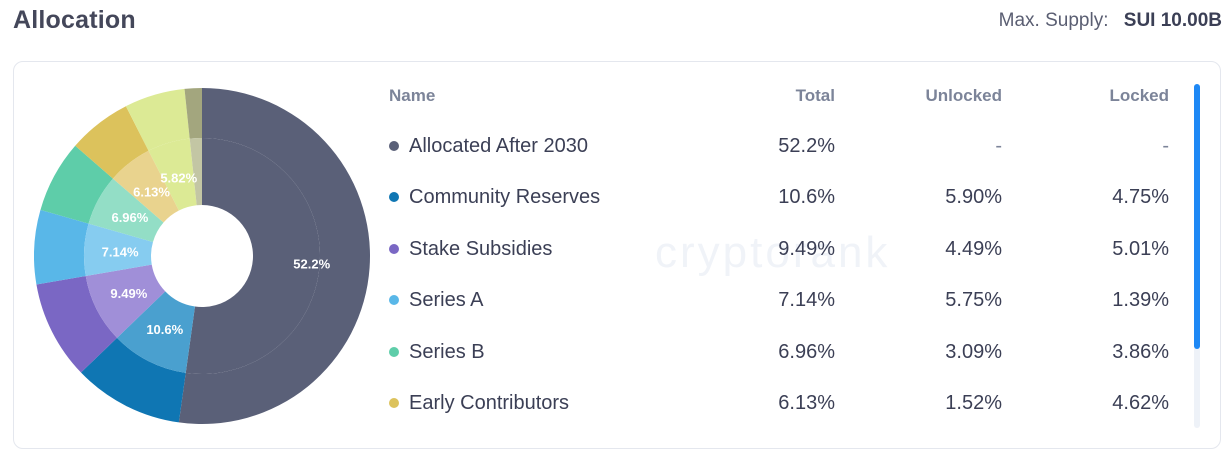 Image resolution: width=1230 pixels, height=456 pixels. What do you see at coordinates (178, 177) in the screenshot?
I see `pie-slice-label: 5.82%` at bounding box center [178, 177].